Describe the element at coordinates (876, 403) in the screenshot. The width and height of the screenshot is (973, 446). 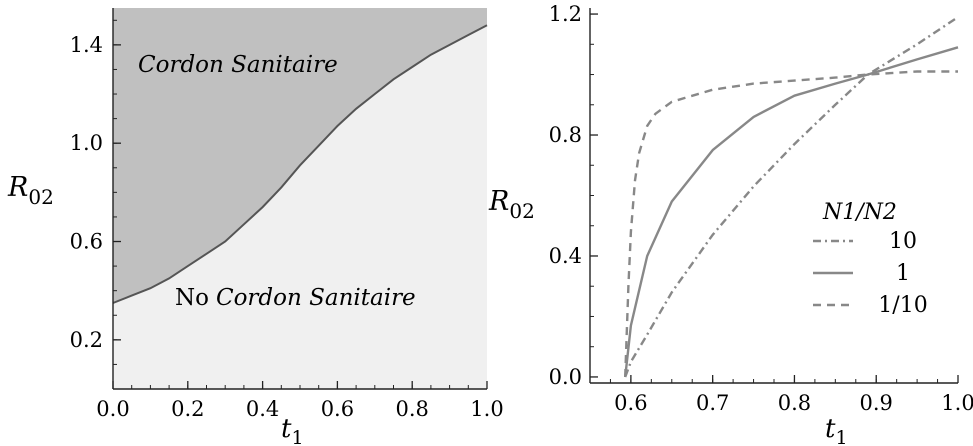
I see `right-x-tick-label: 0.9` at that location.